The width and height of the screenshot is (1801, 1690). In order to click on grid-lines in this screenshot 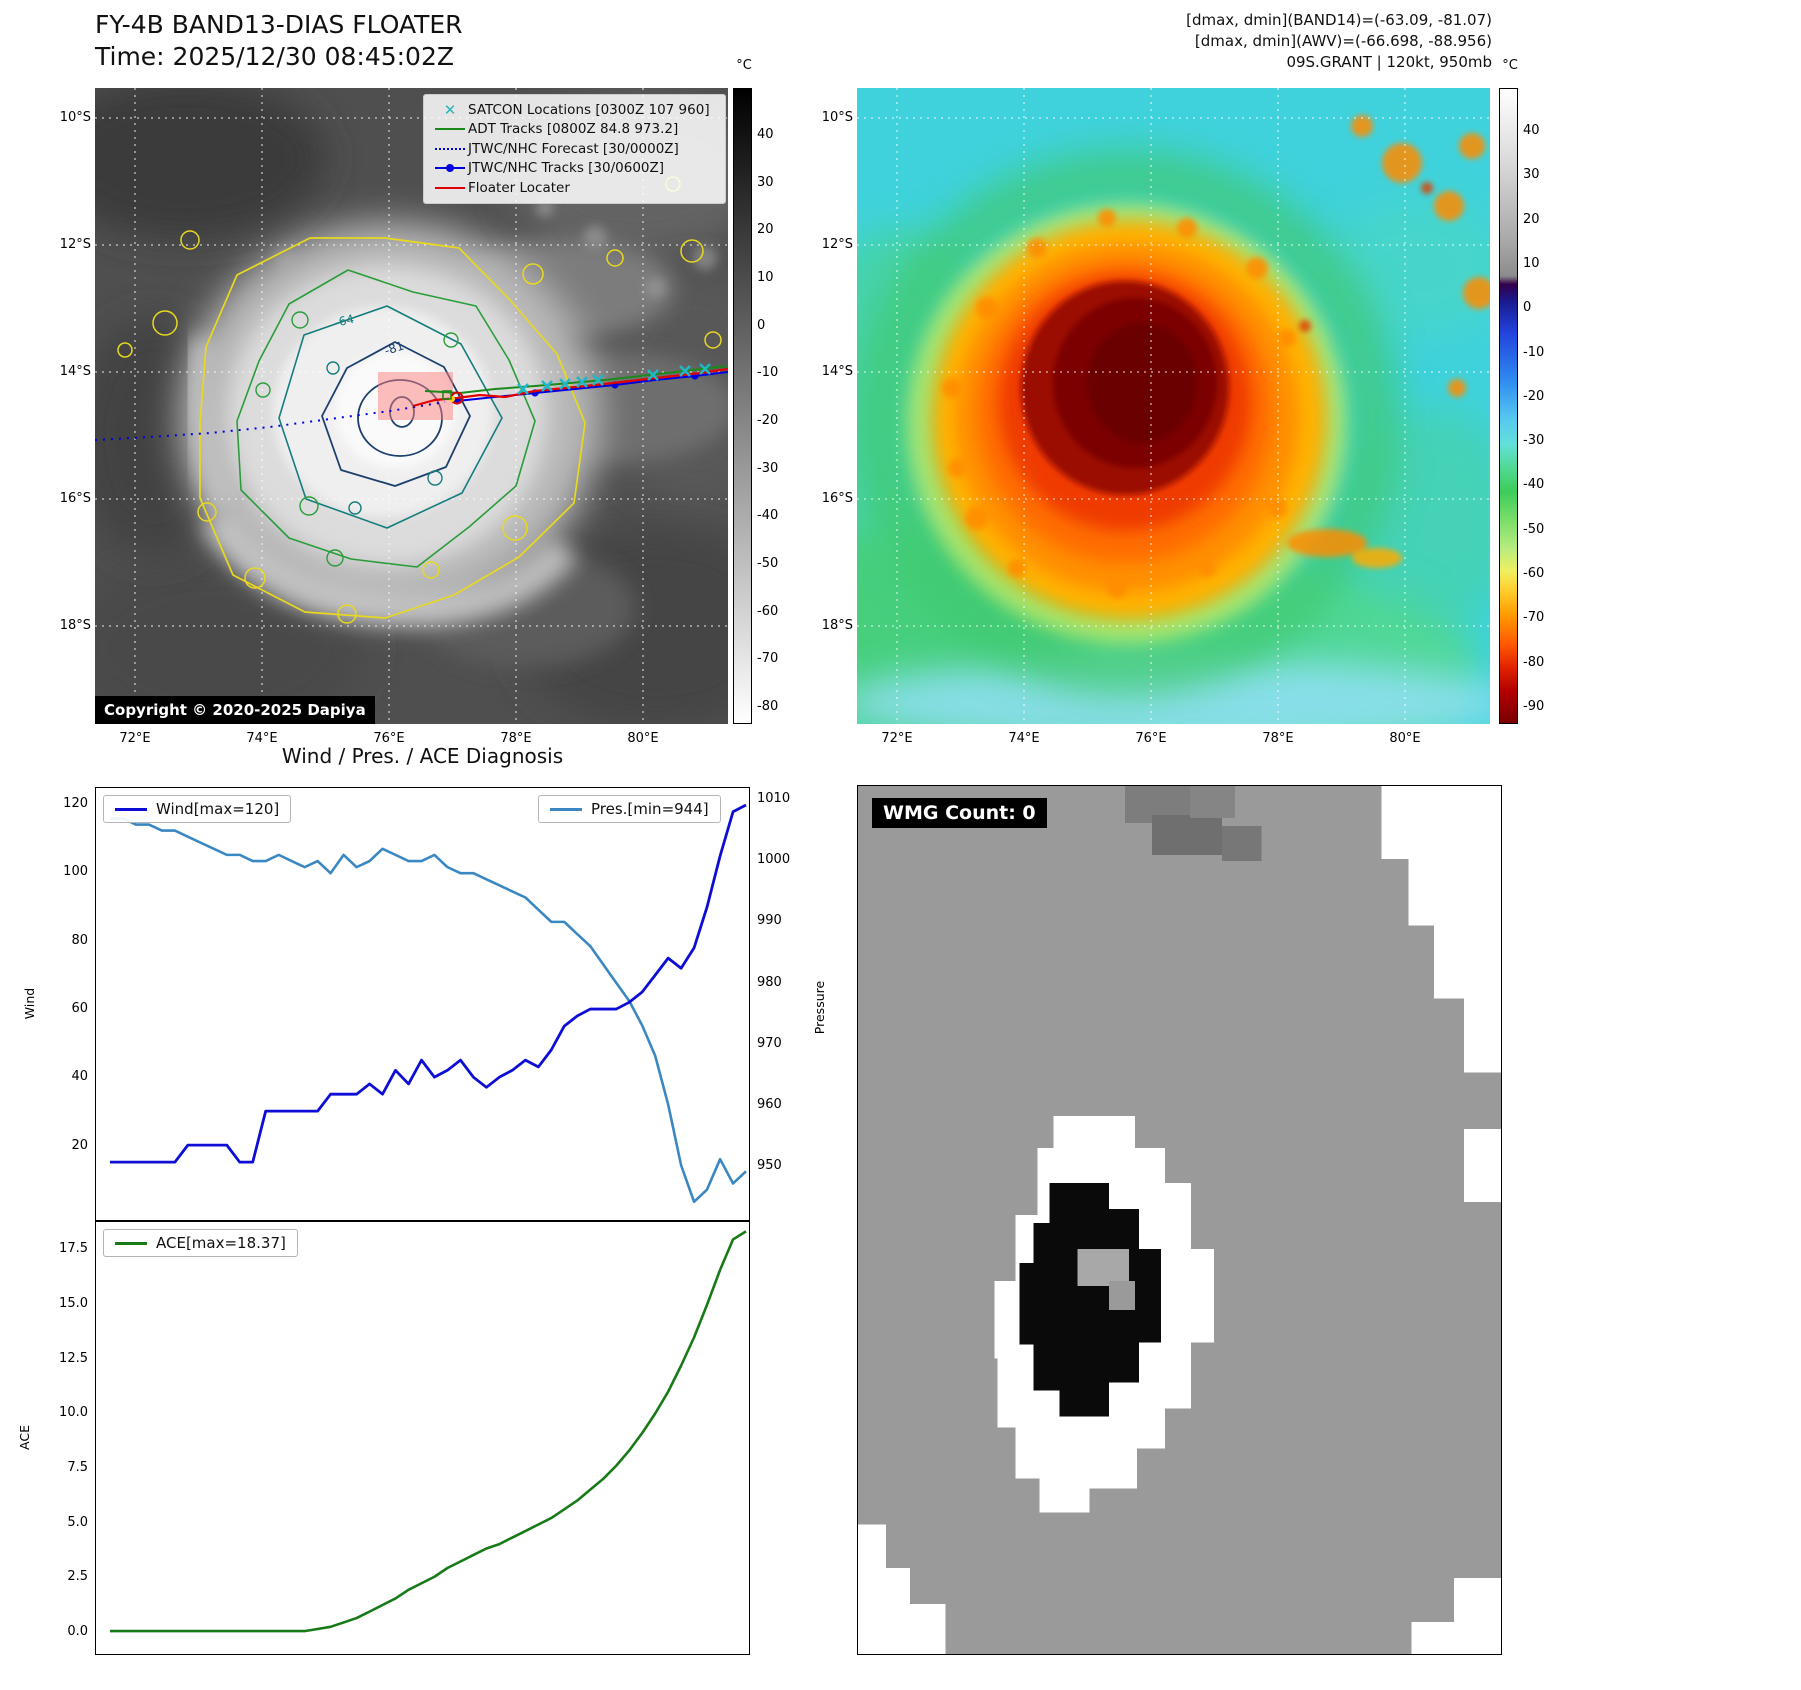, I will do `click(1173, 406)`.